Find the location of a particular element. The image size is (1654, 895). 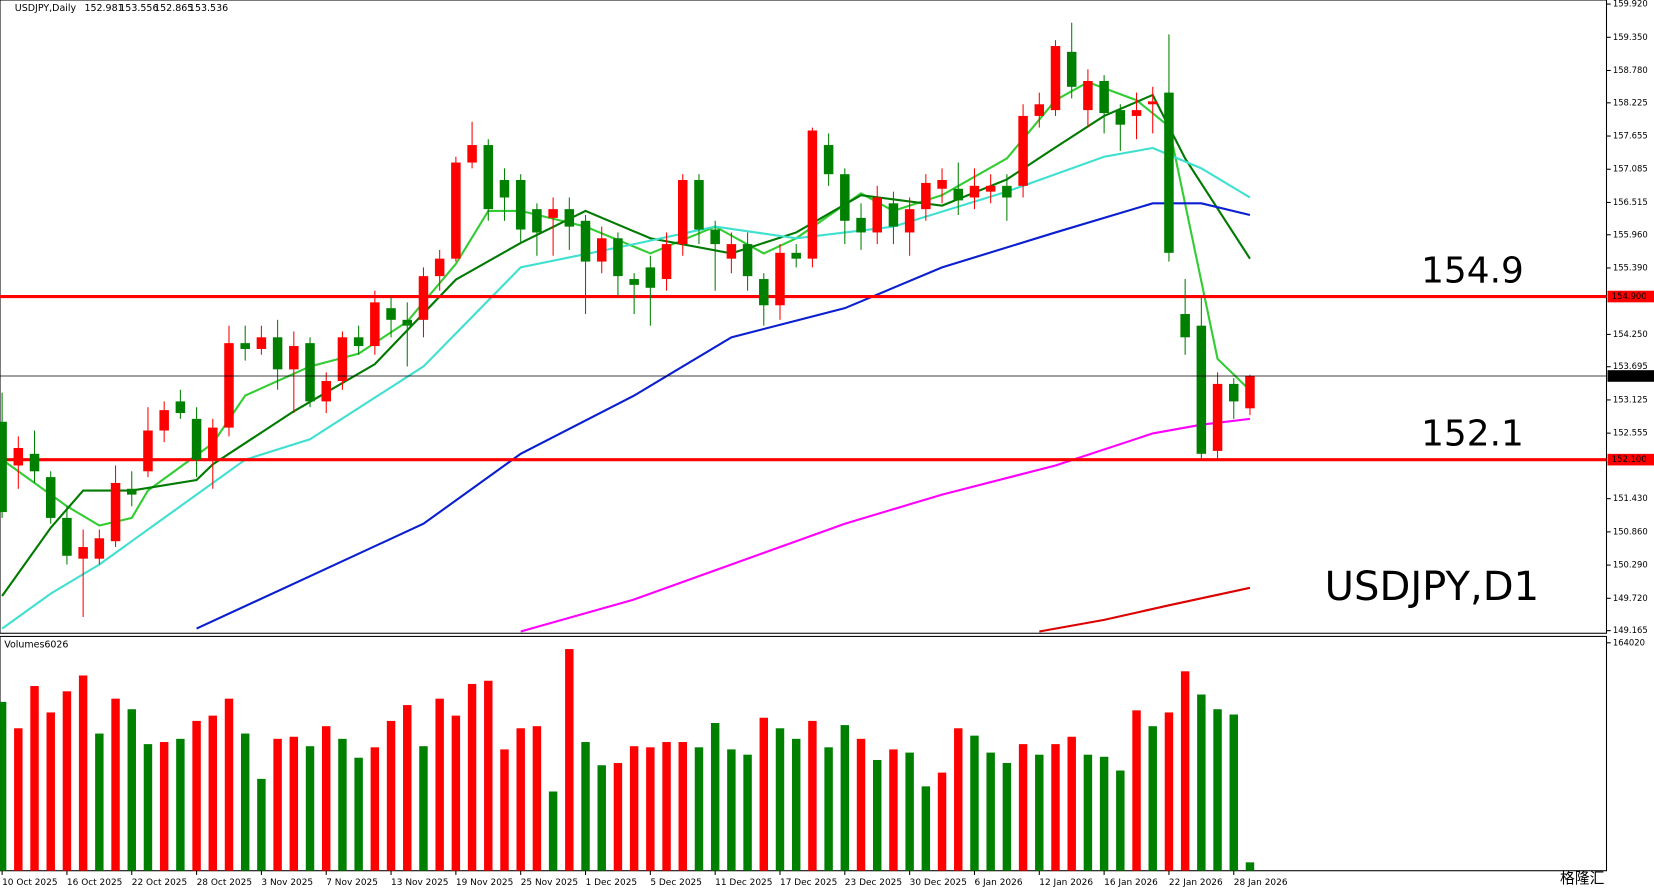

level-tag-label: 154.900 is located at coordinates (1629, 296).